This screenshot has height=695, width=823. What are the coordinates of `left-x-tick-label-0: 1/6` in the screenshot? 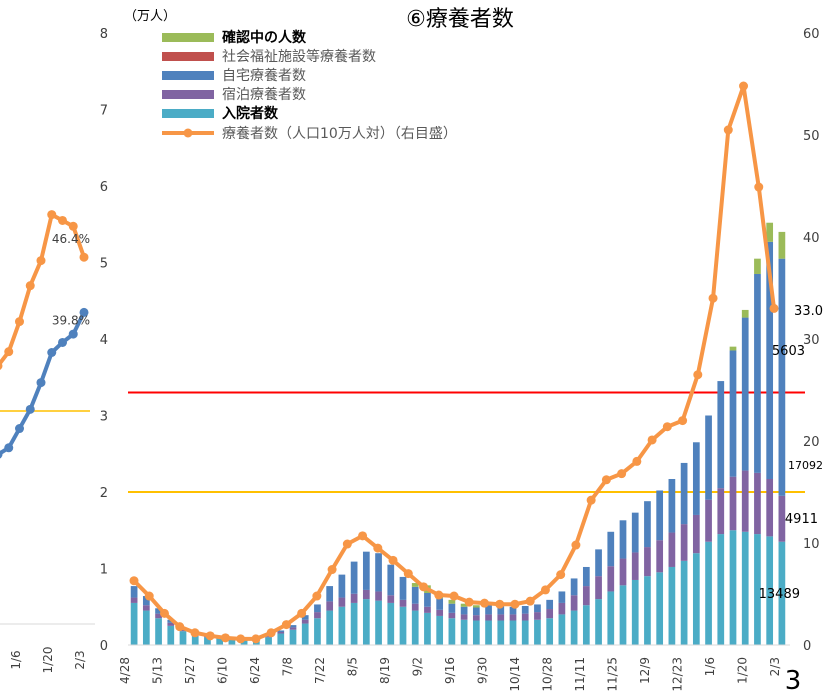 It's located at (16, 659).